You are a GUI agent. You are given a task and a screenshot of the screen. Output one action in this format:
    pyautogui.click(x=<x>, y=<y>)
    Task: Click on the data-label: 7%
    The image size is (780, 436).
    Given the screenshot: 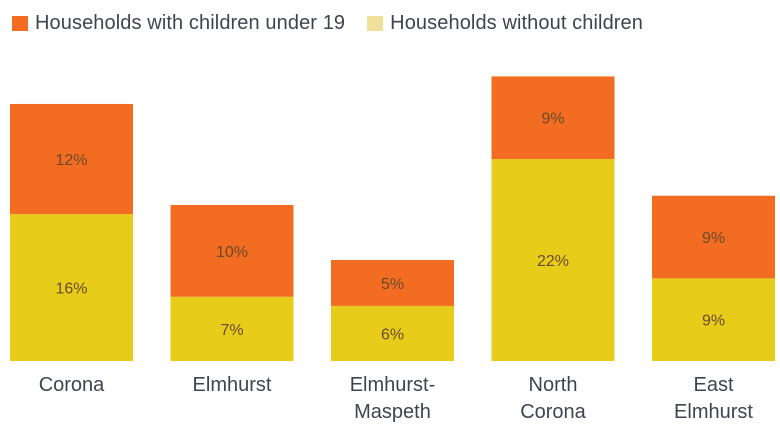 What is the action you would take?
    pyautogui.click(x=231, y=330)
    